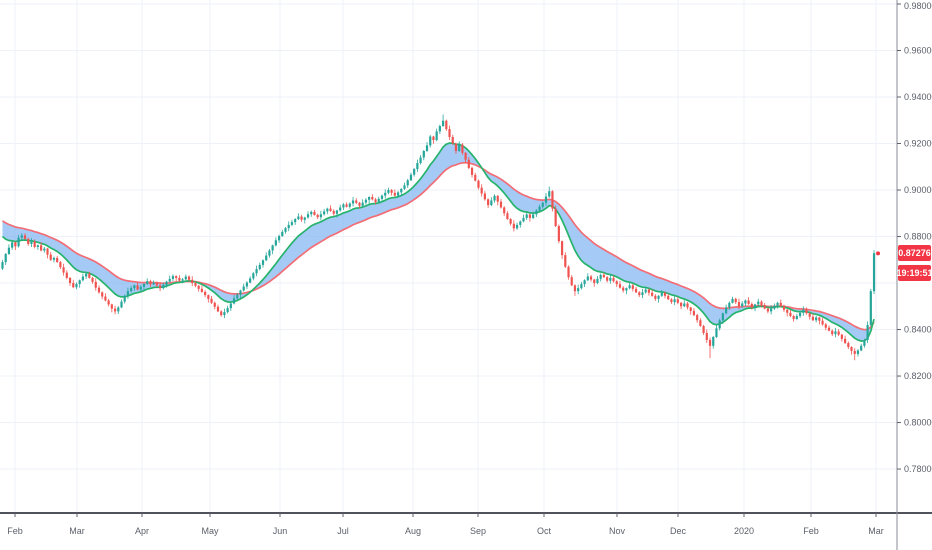 This screenshot has height=550, width=932. I want to click on x-axis-label: Oct, so click(544, 531).